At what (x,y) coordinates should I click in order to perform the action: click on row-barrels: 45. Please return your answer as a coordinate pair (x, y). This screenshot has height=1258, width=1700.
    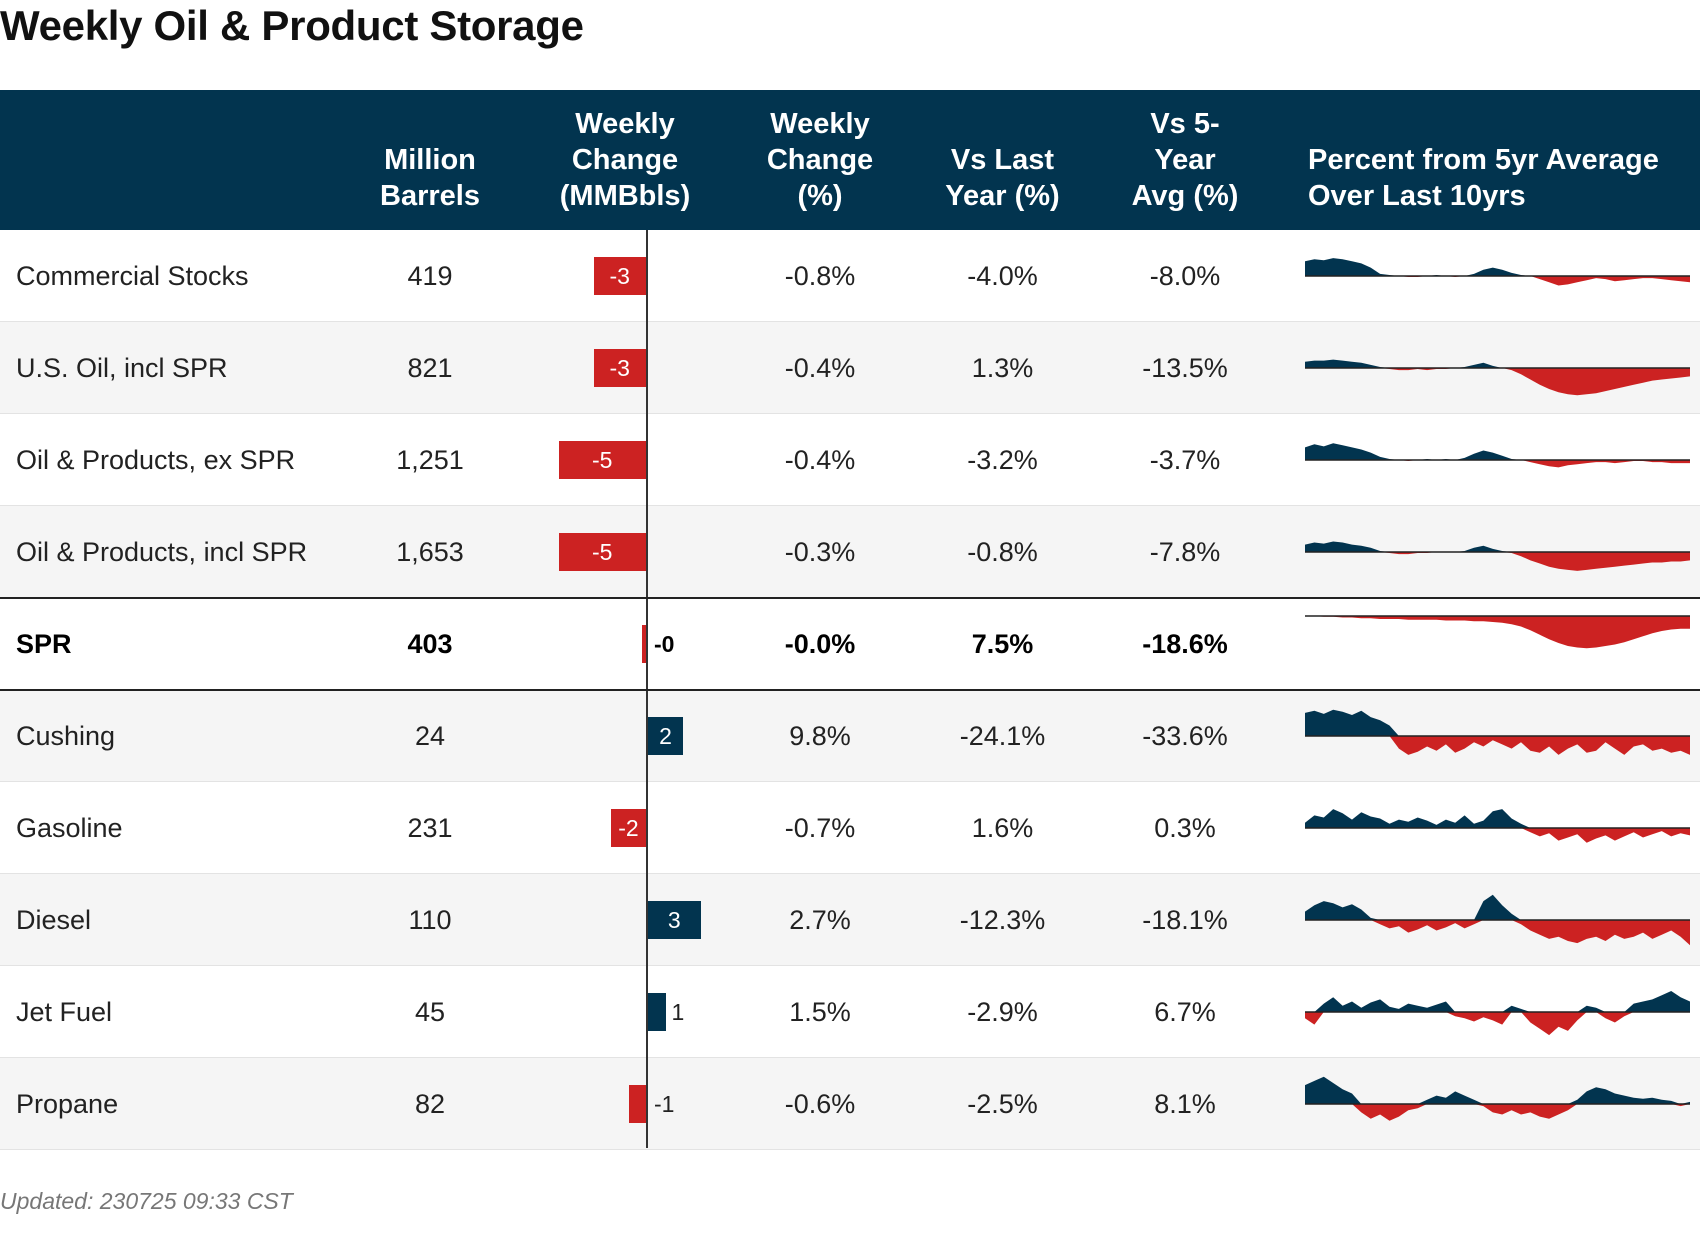
    Looking at the image, I should click on (430, 1012).